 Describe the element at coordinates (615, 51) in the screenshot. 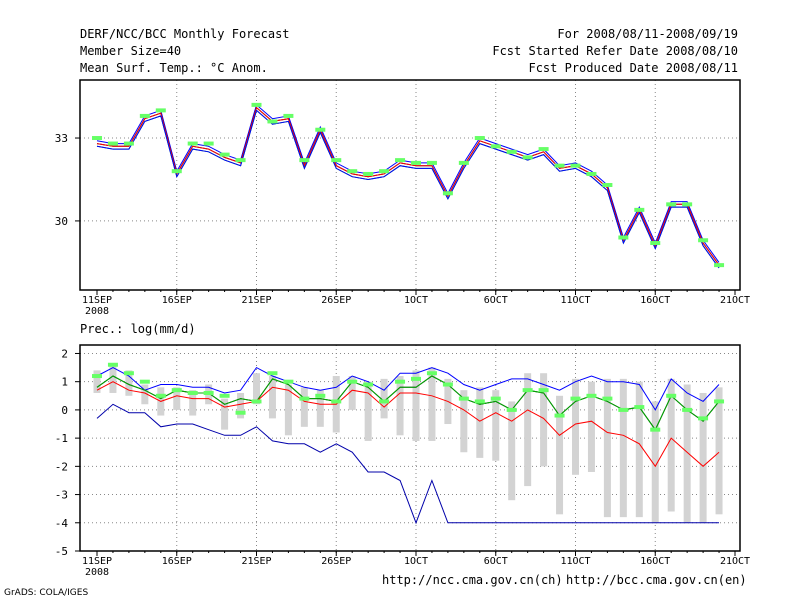

I see `forecast-started-date: Fcst Started Refer Date 2008/08/10` at that location.